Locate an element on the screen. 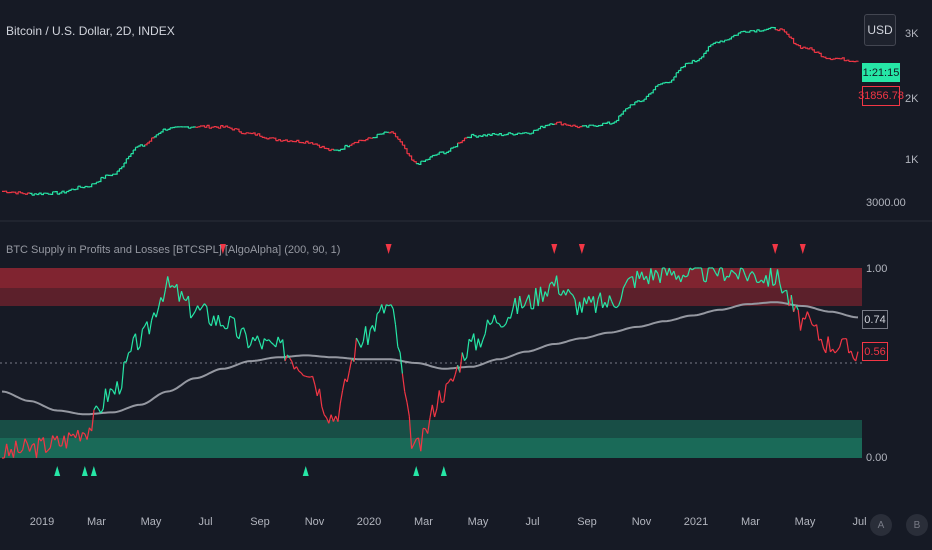 The height and width of the screenshot is (550, 932). auto-scale-button: A is located at coordinates (881, 525).